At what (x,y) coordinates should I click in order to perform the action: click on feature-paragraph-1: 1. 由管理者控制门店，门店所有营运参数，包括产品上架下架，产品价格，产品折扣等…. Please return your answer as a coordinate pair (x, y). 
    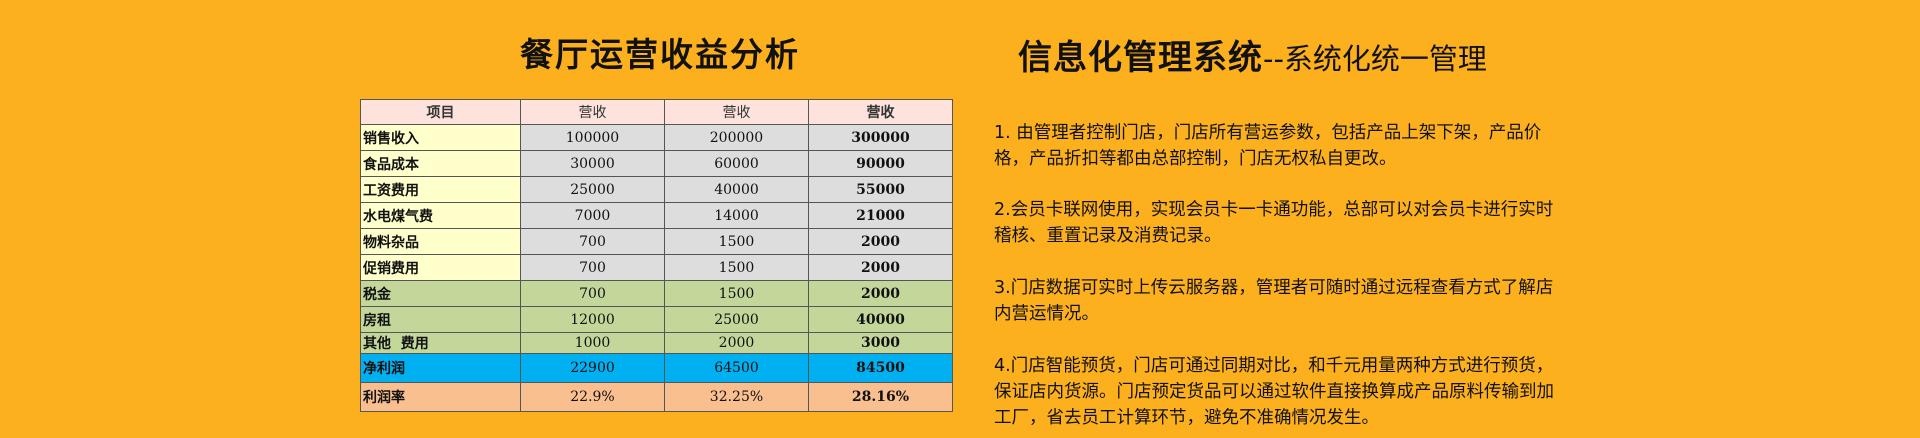
    Looking at the image, I should click on (1268, 146).